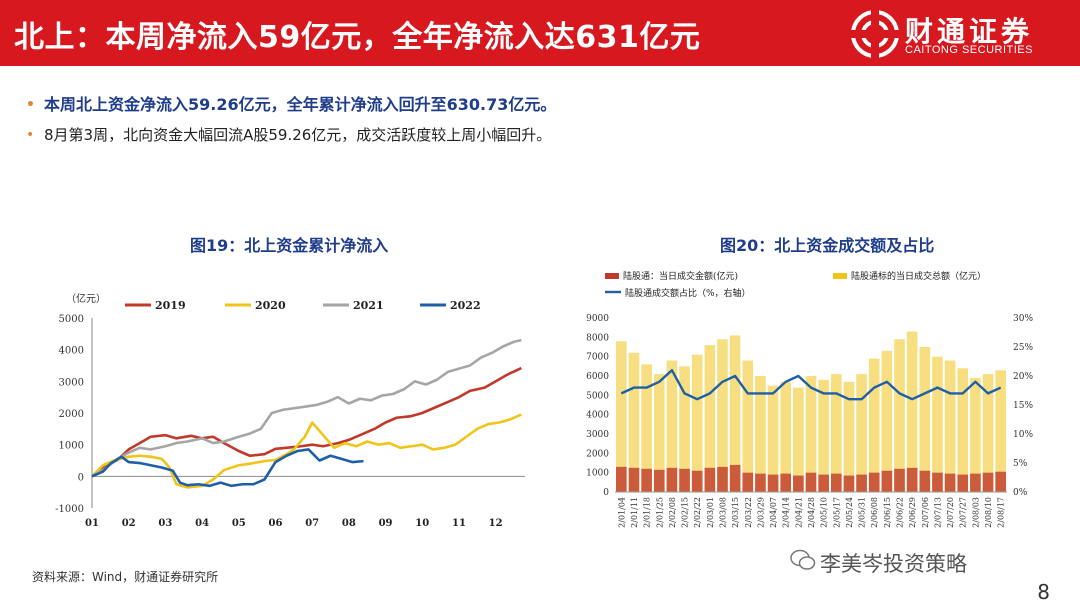 Image resolution: width=1080 pixels, height=608 pixels. What do you see at coordinates (722, 512) in the screenshot?
I see `x-date-label: 2022/03/08` at bounding box center [722, 512].